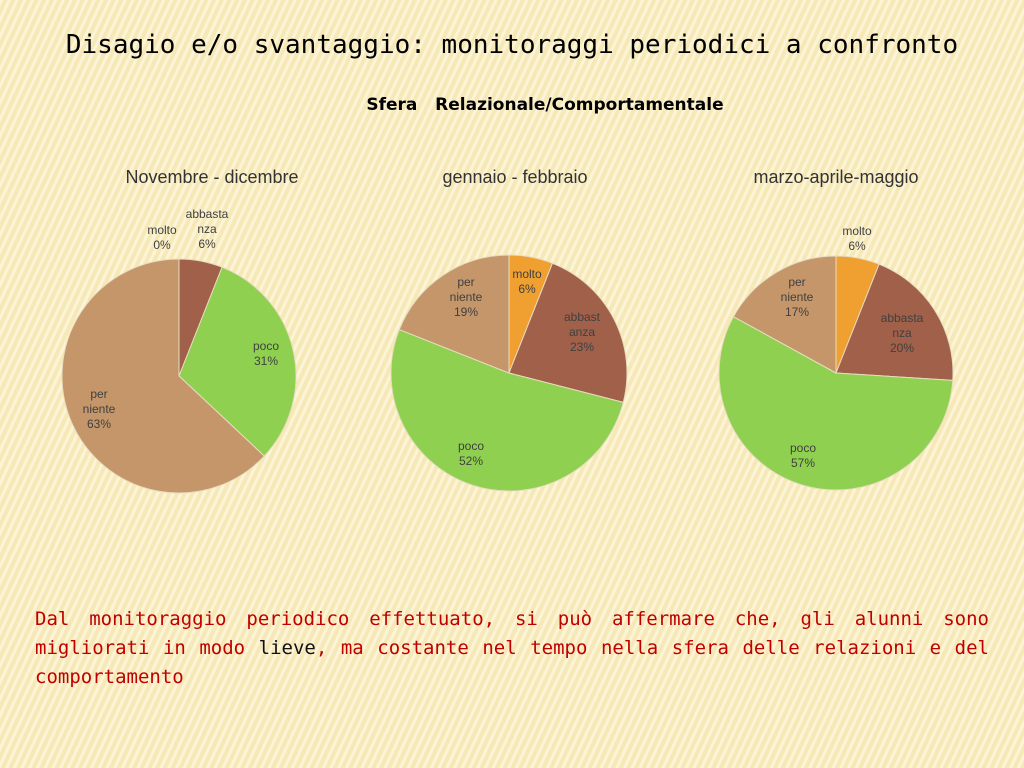  Describe the element at coordinates (836, 403) in the screenshot. I see `pie-3-slice-poco` at that location.